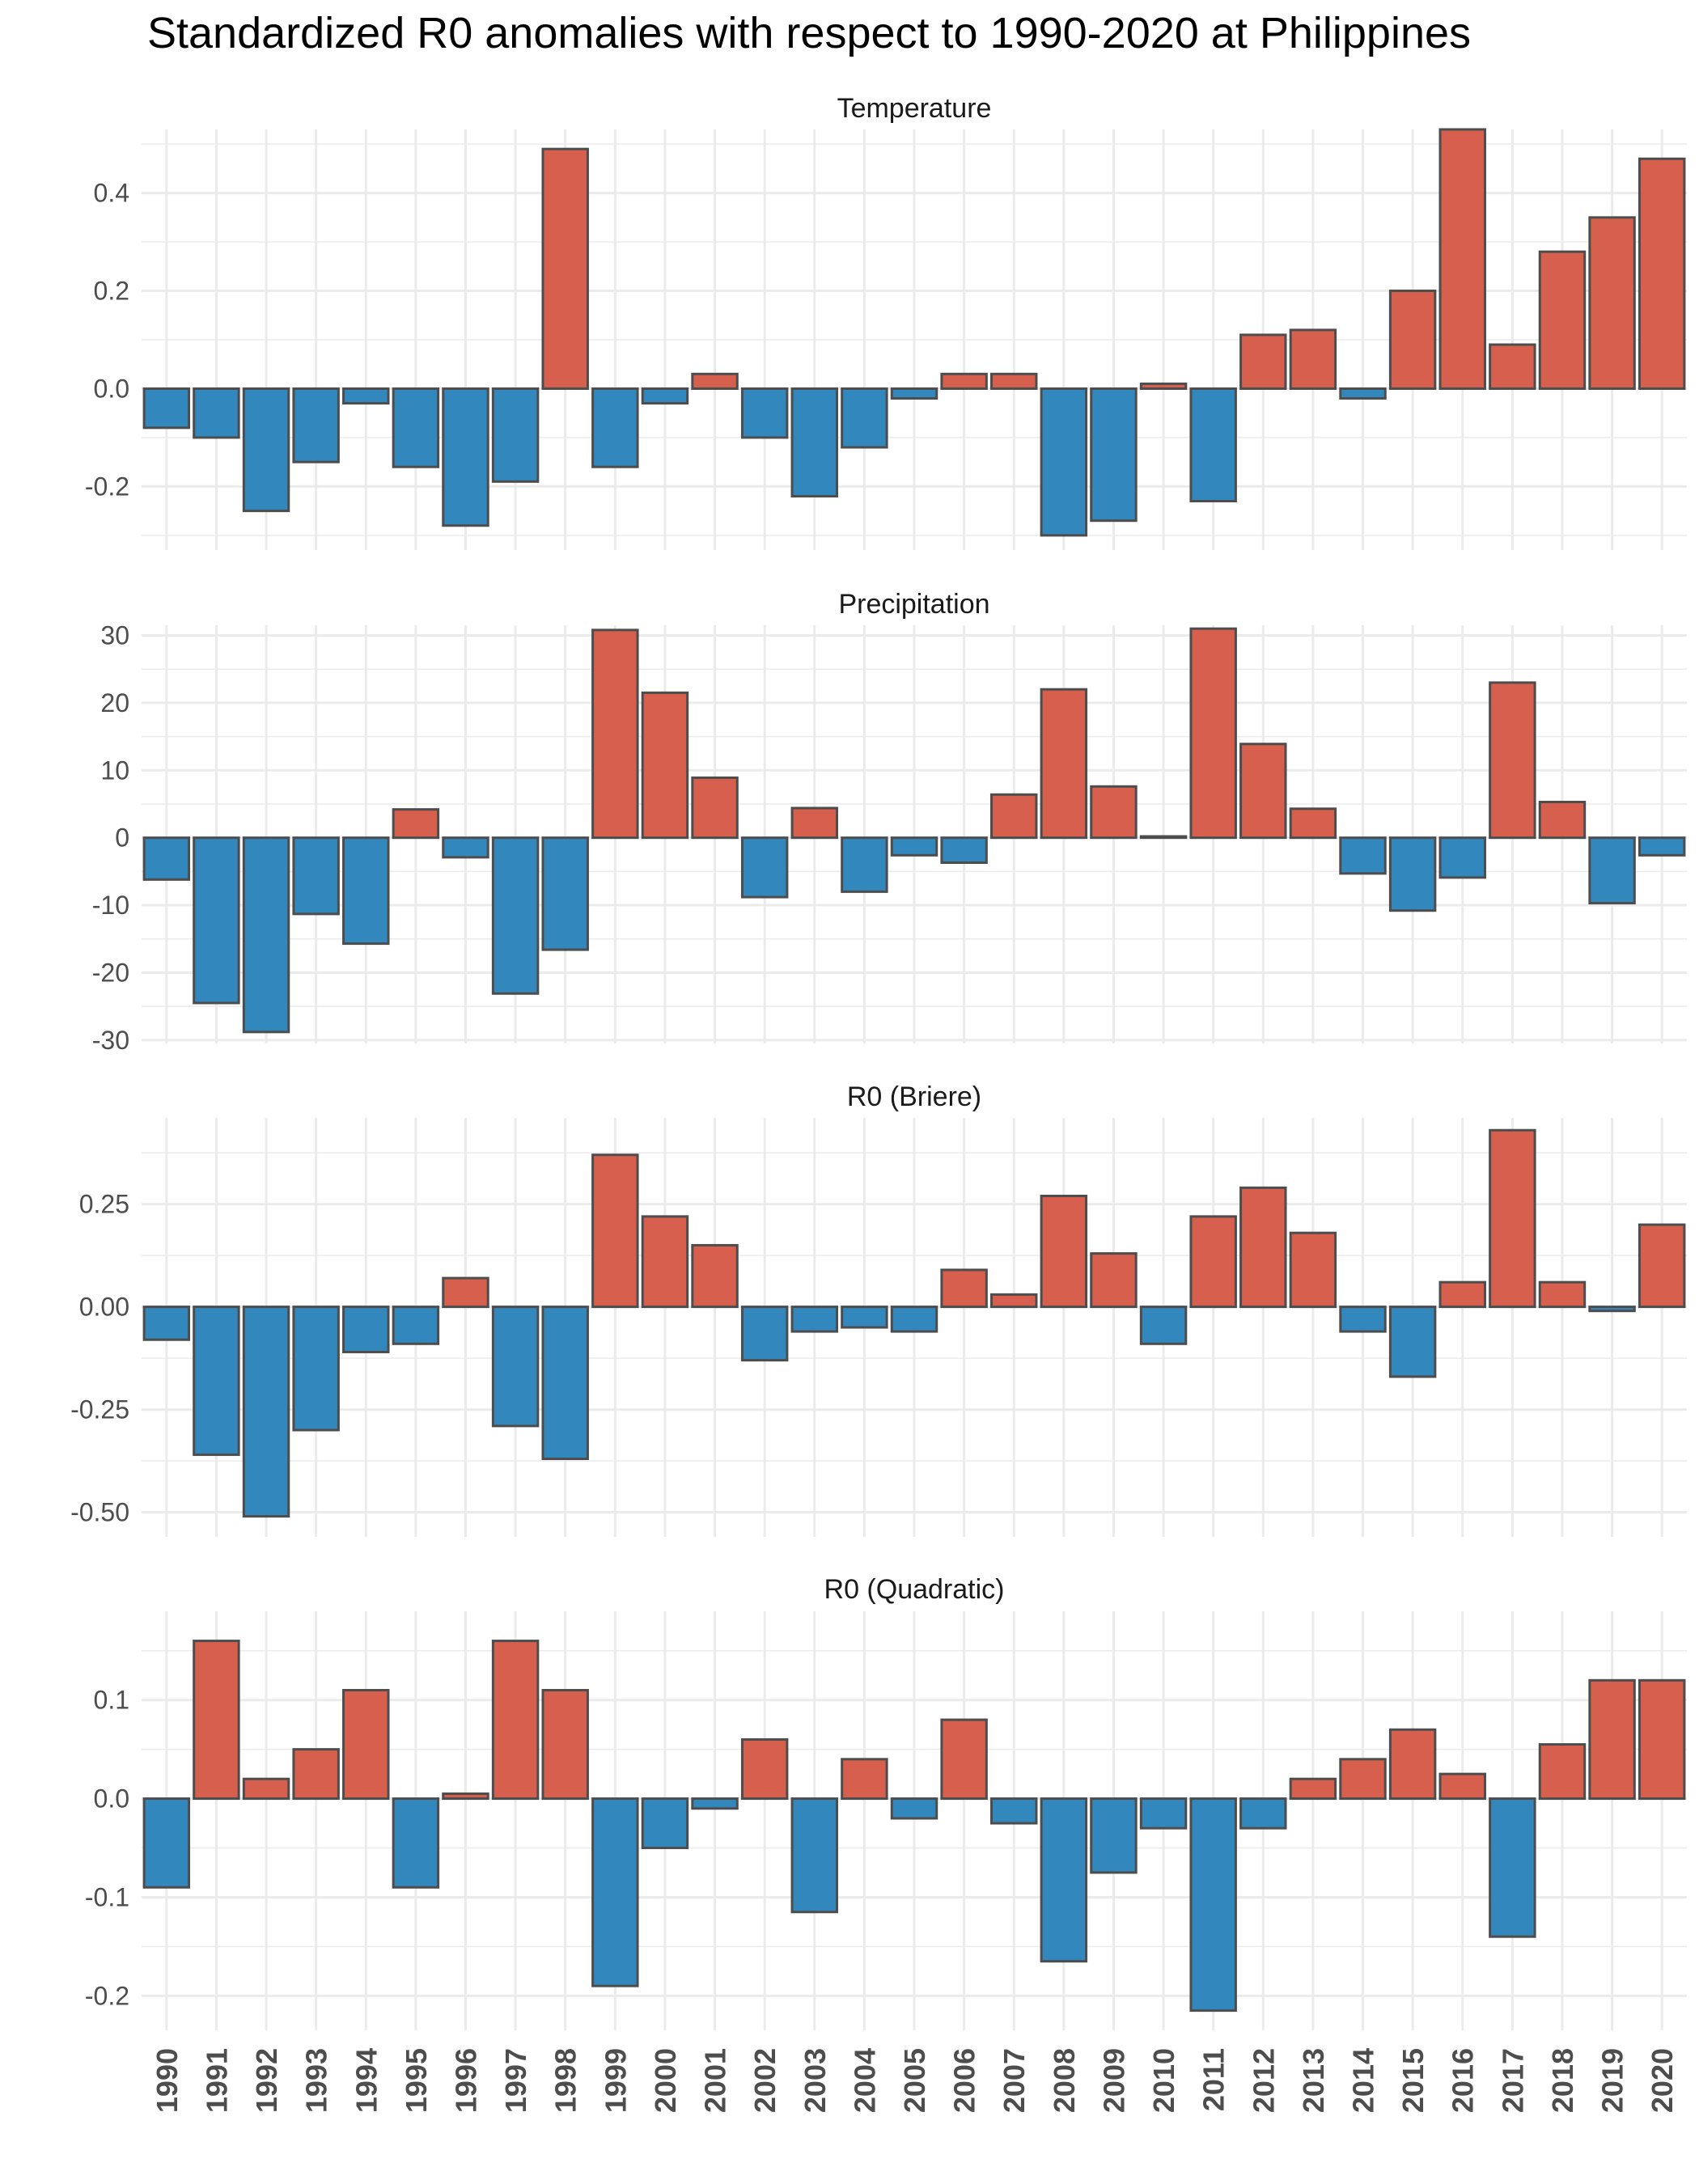 The image size is (1699, 2184). Describe the element at coordinates (465, 2080) in the screenshot. I see `x-tick-label: 1996` at that location.